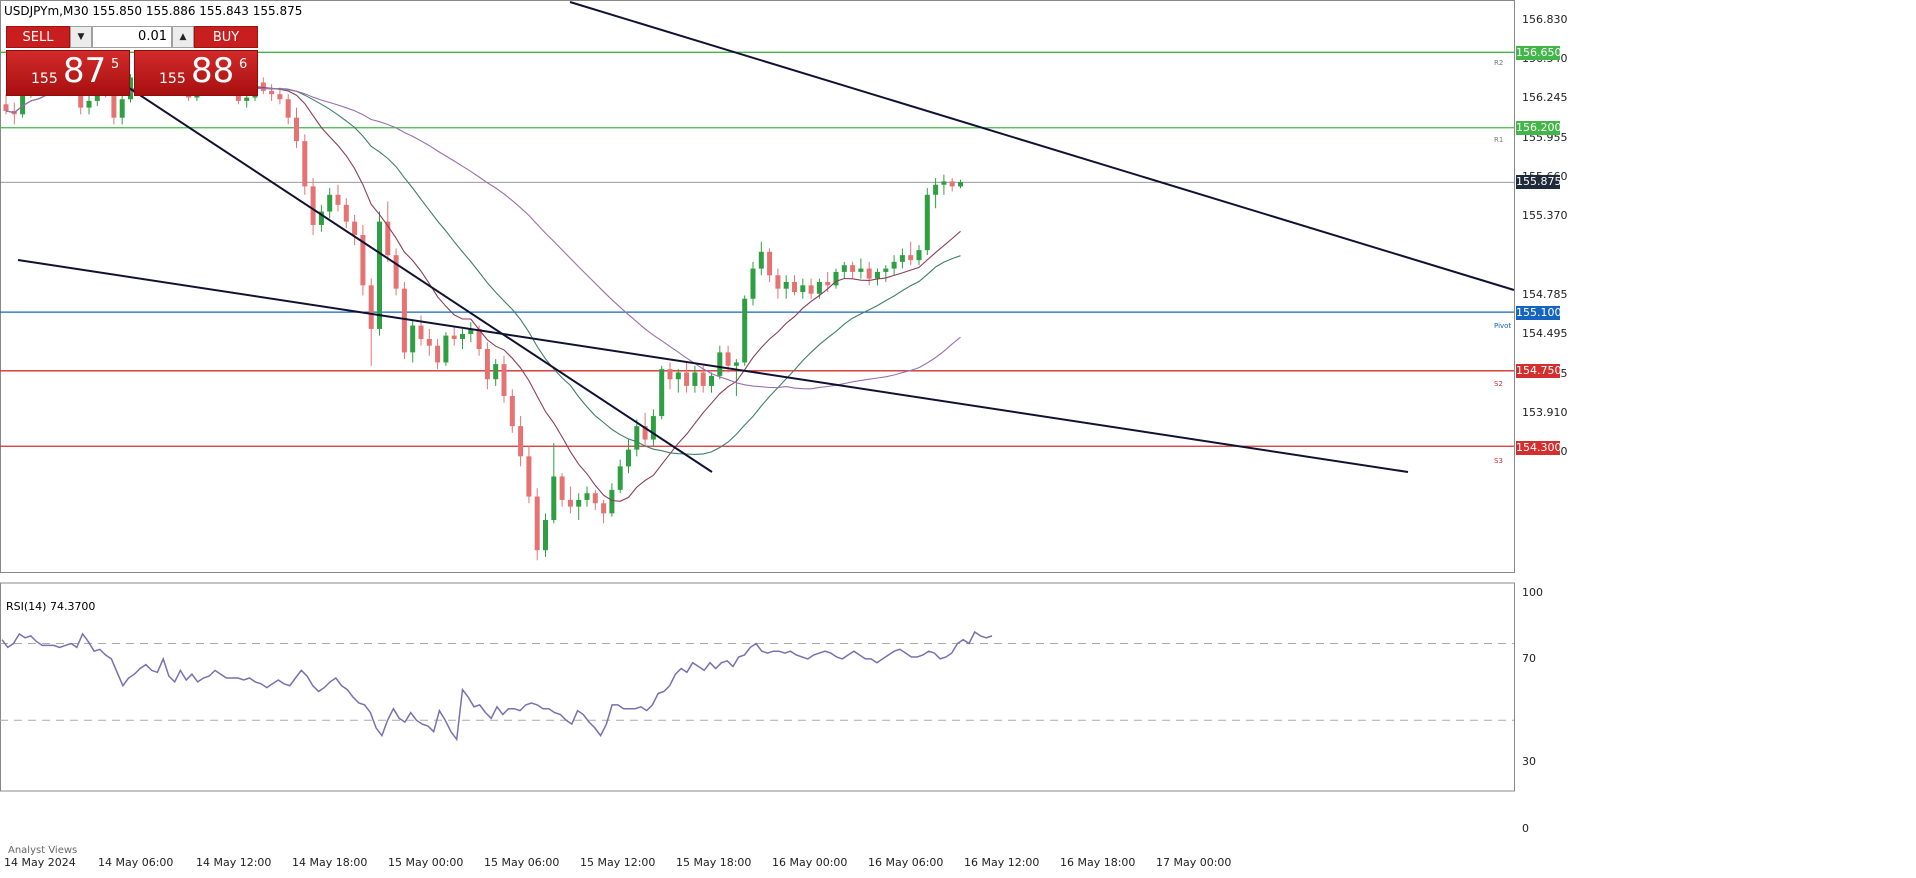 The image size is (1916, 878). I want to click on time-axis-tick: 15 May 06:00, so click(522, 862).